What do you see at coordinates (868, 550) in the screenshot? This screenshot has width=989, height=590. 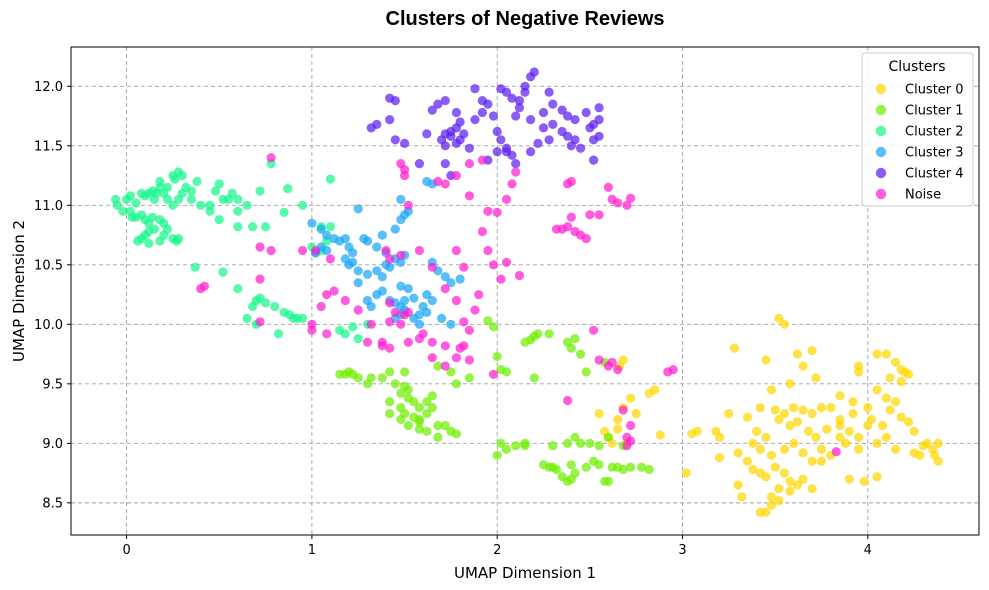 I see `x-tick-label: 4` at bounding box center [868, 550].